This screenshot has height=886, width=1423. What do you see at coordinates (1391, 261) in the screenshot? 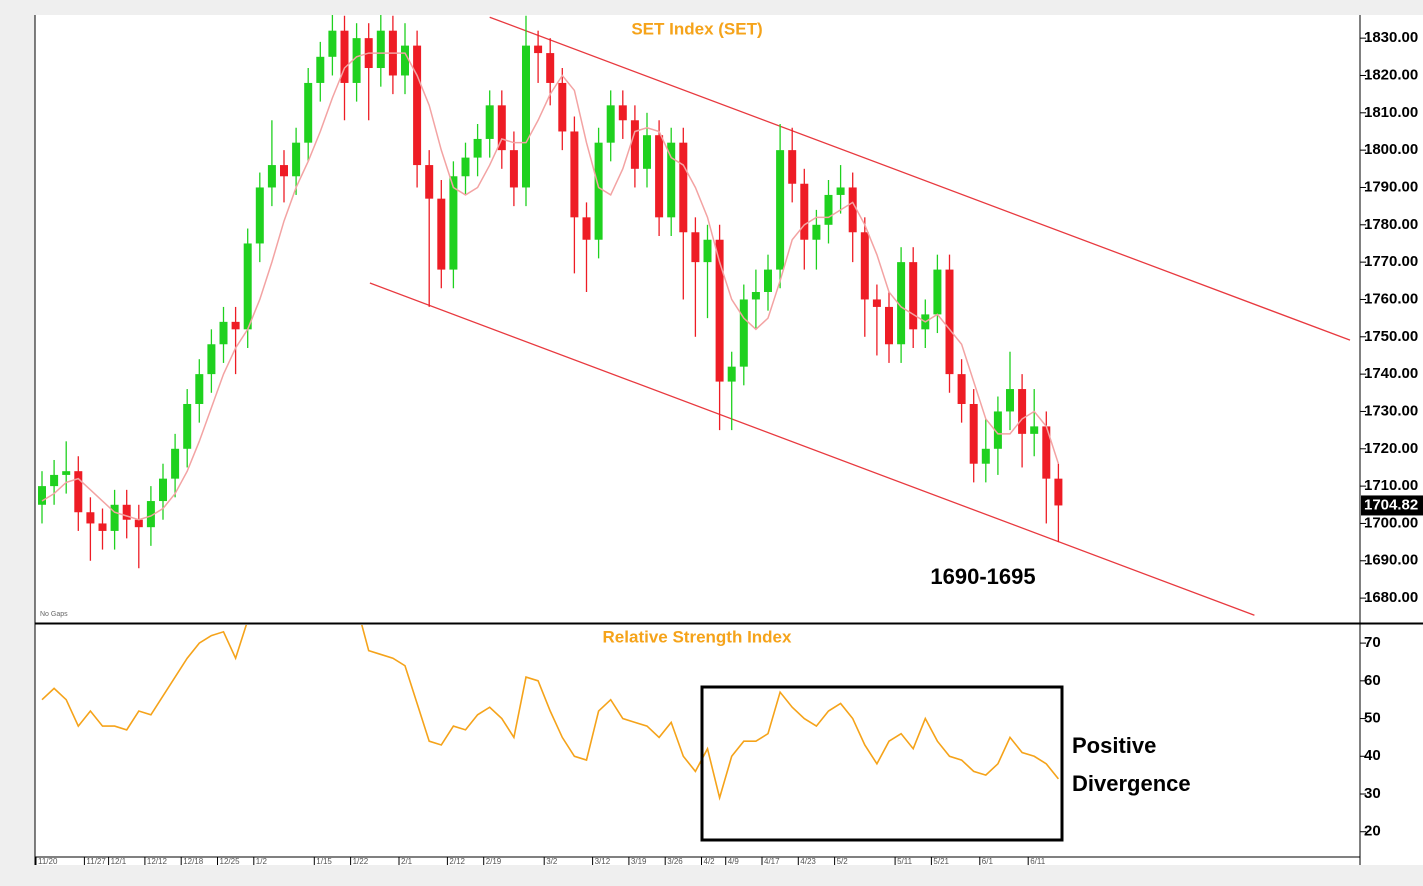
I see `y-tick-label: 1770.00` at bounding box center [1391, 261].